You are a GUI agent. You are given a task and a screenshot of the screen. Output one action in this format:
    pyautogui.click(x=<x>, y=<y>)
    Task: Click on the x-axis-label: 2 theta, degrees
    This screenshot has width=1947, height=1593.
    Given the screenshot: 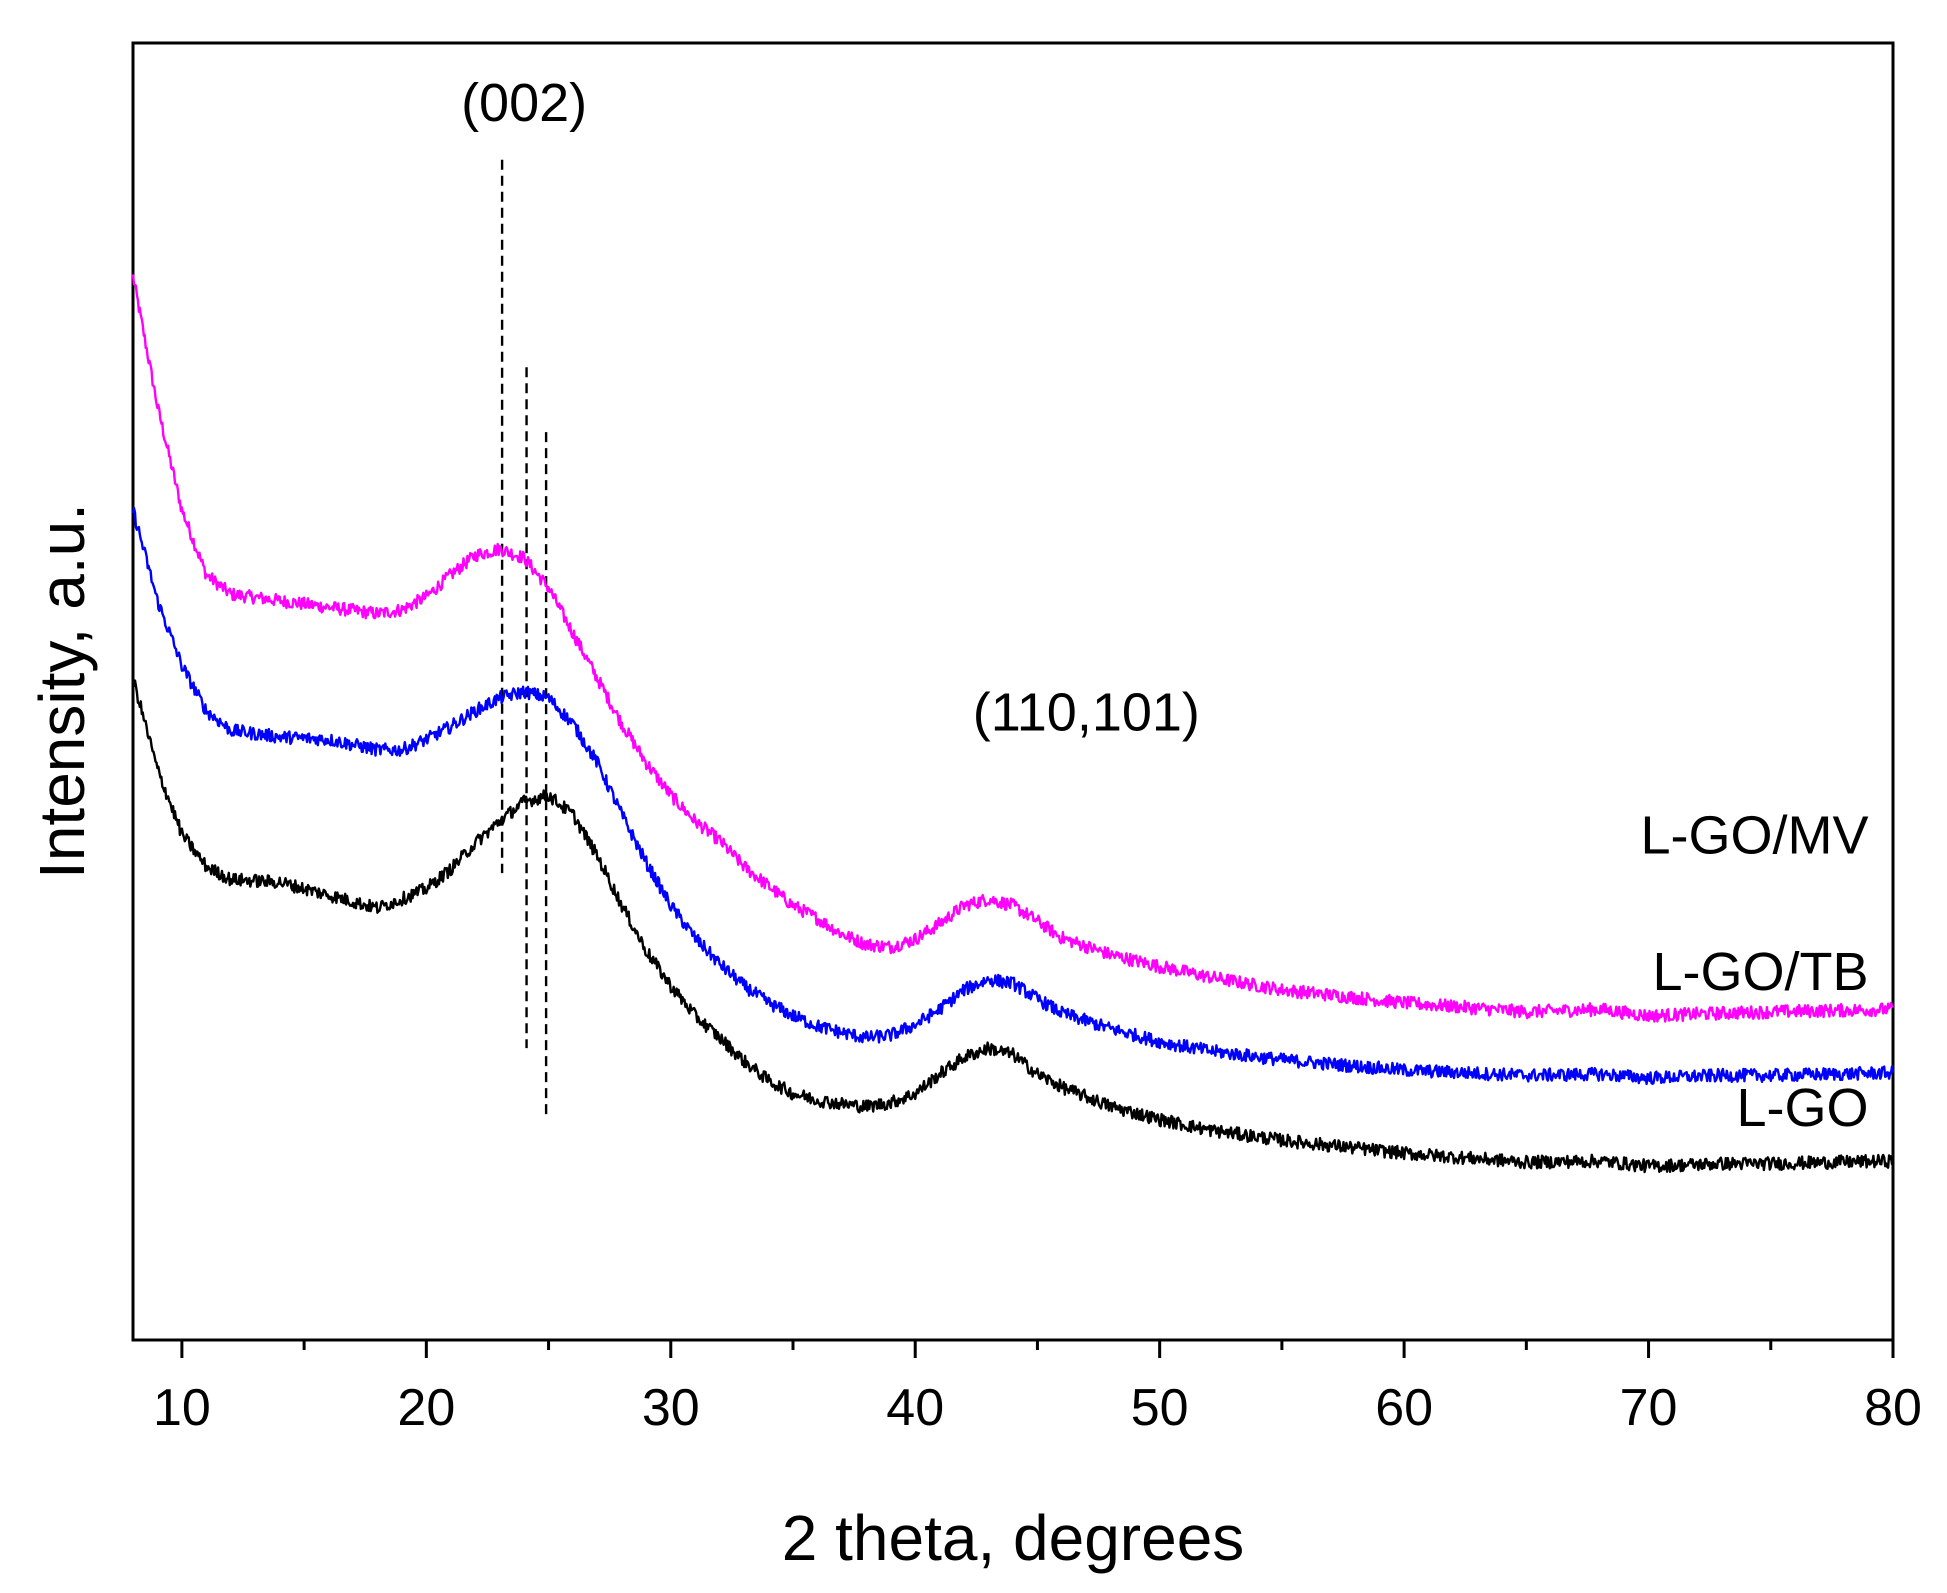 What is the action you would take?
    pyautogui.click(x=1013, y=1538)
    